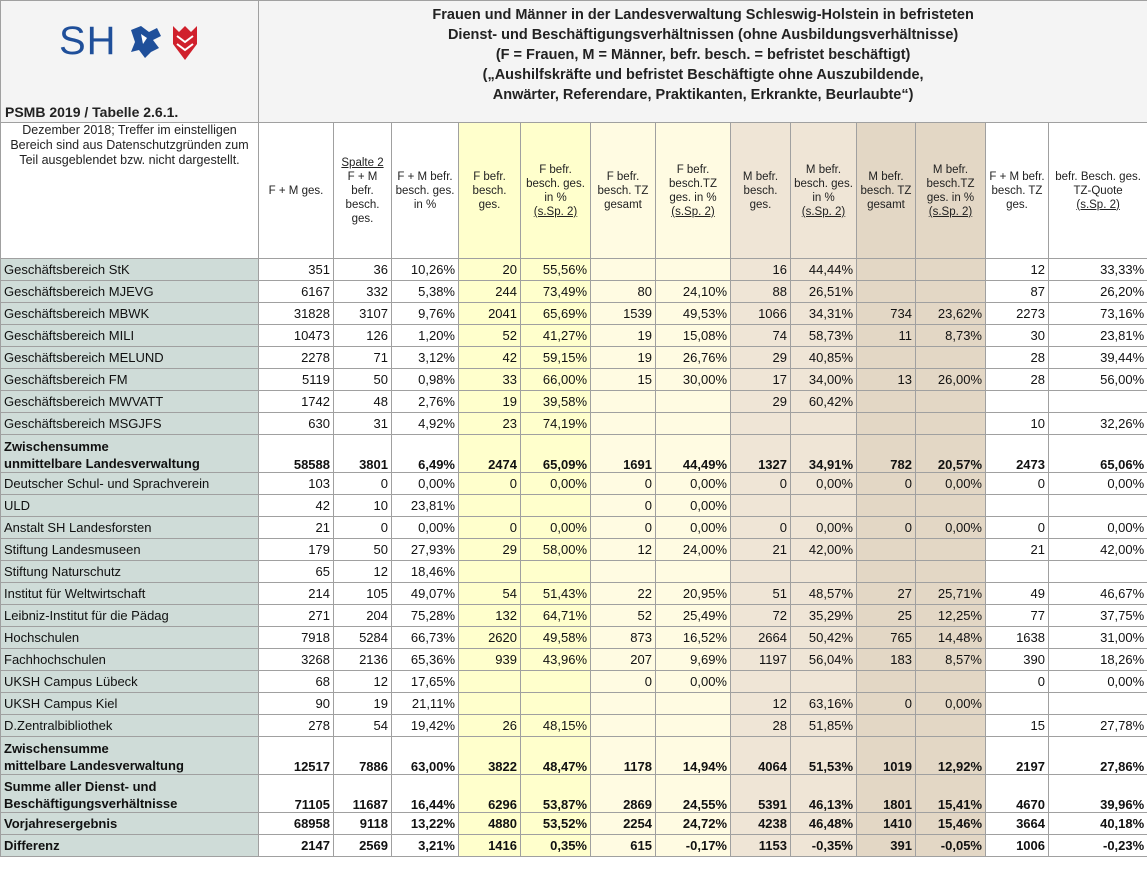  What do you see at coordinates (950, 659) in the screenshot?
I see `cell: 8,57%` at bounding box center [950, 659].